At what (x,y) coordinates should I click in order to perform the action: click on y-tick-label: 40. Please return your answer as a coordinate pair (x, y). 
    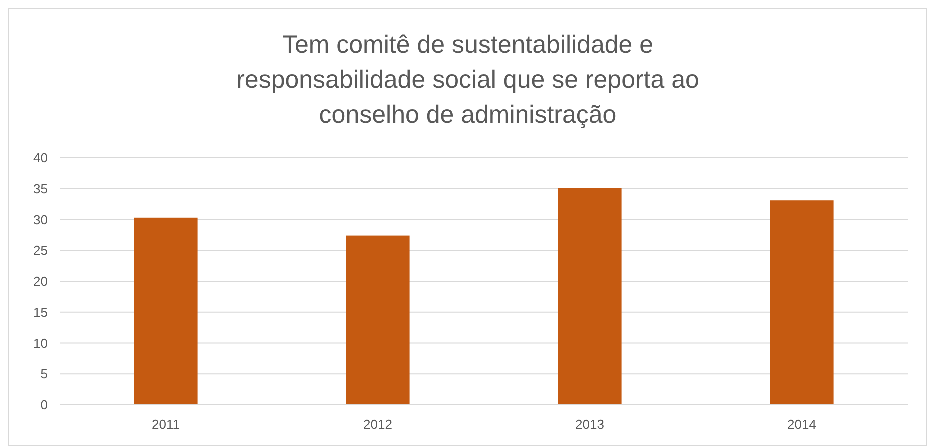
    Looking at the image, I should click on (41, 158).